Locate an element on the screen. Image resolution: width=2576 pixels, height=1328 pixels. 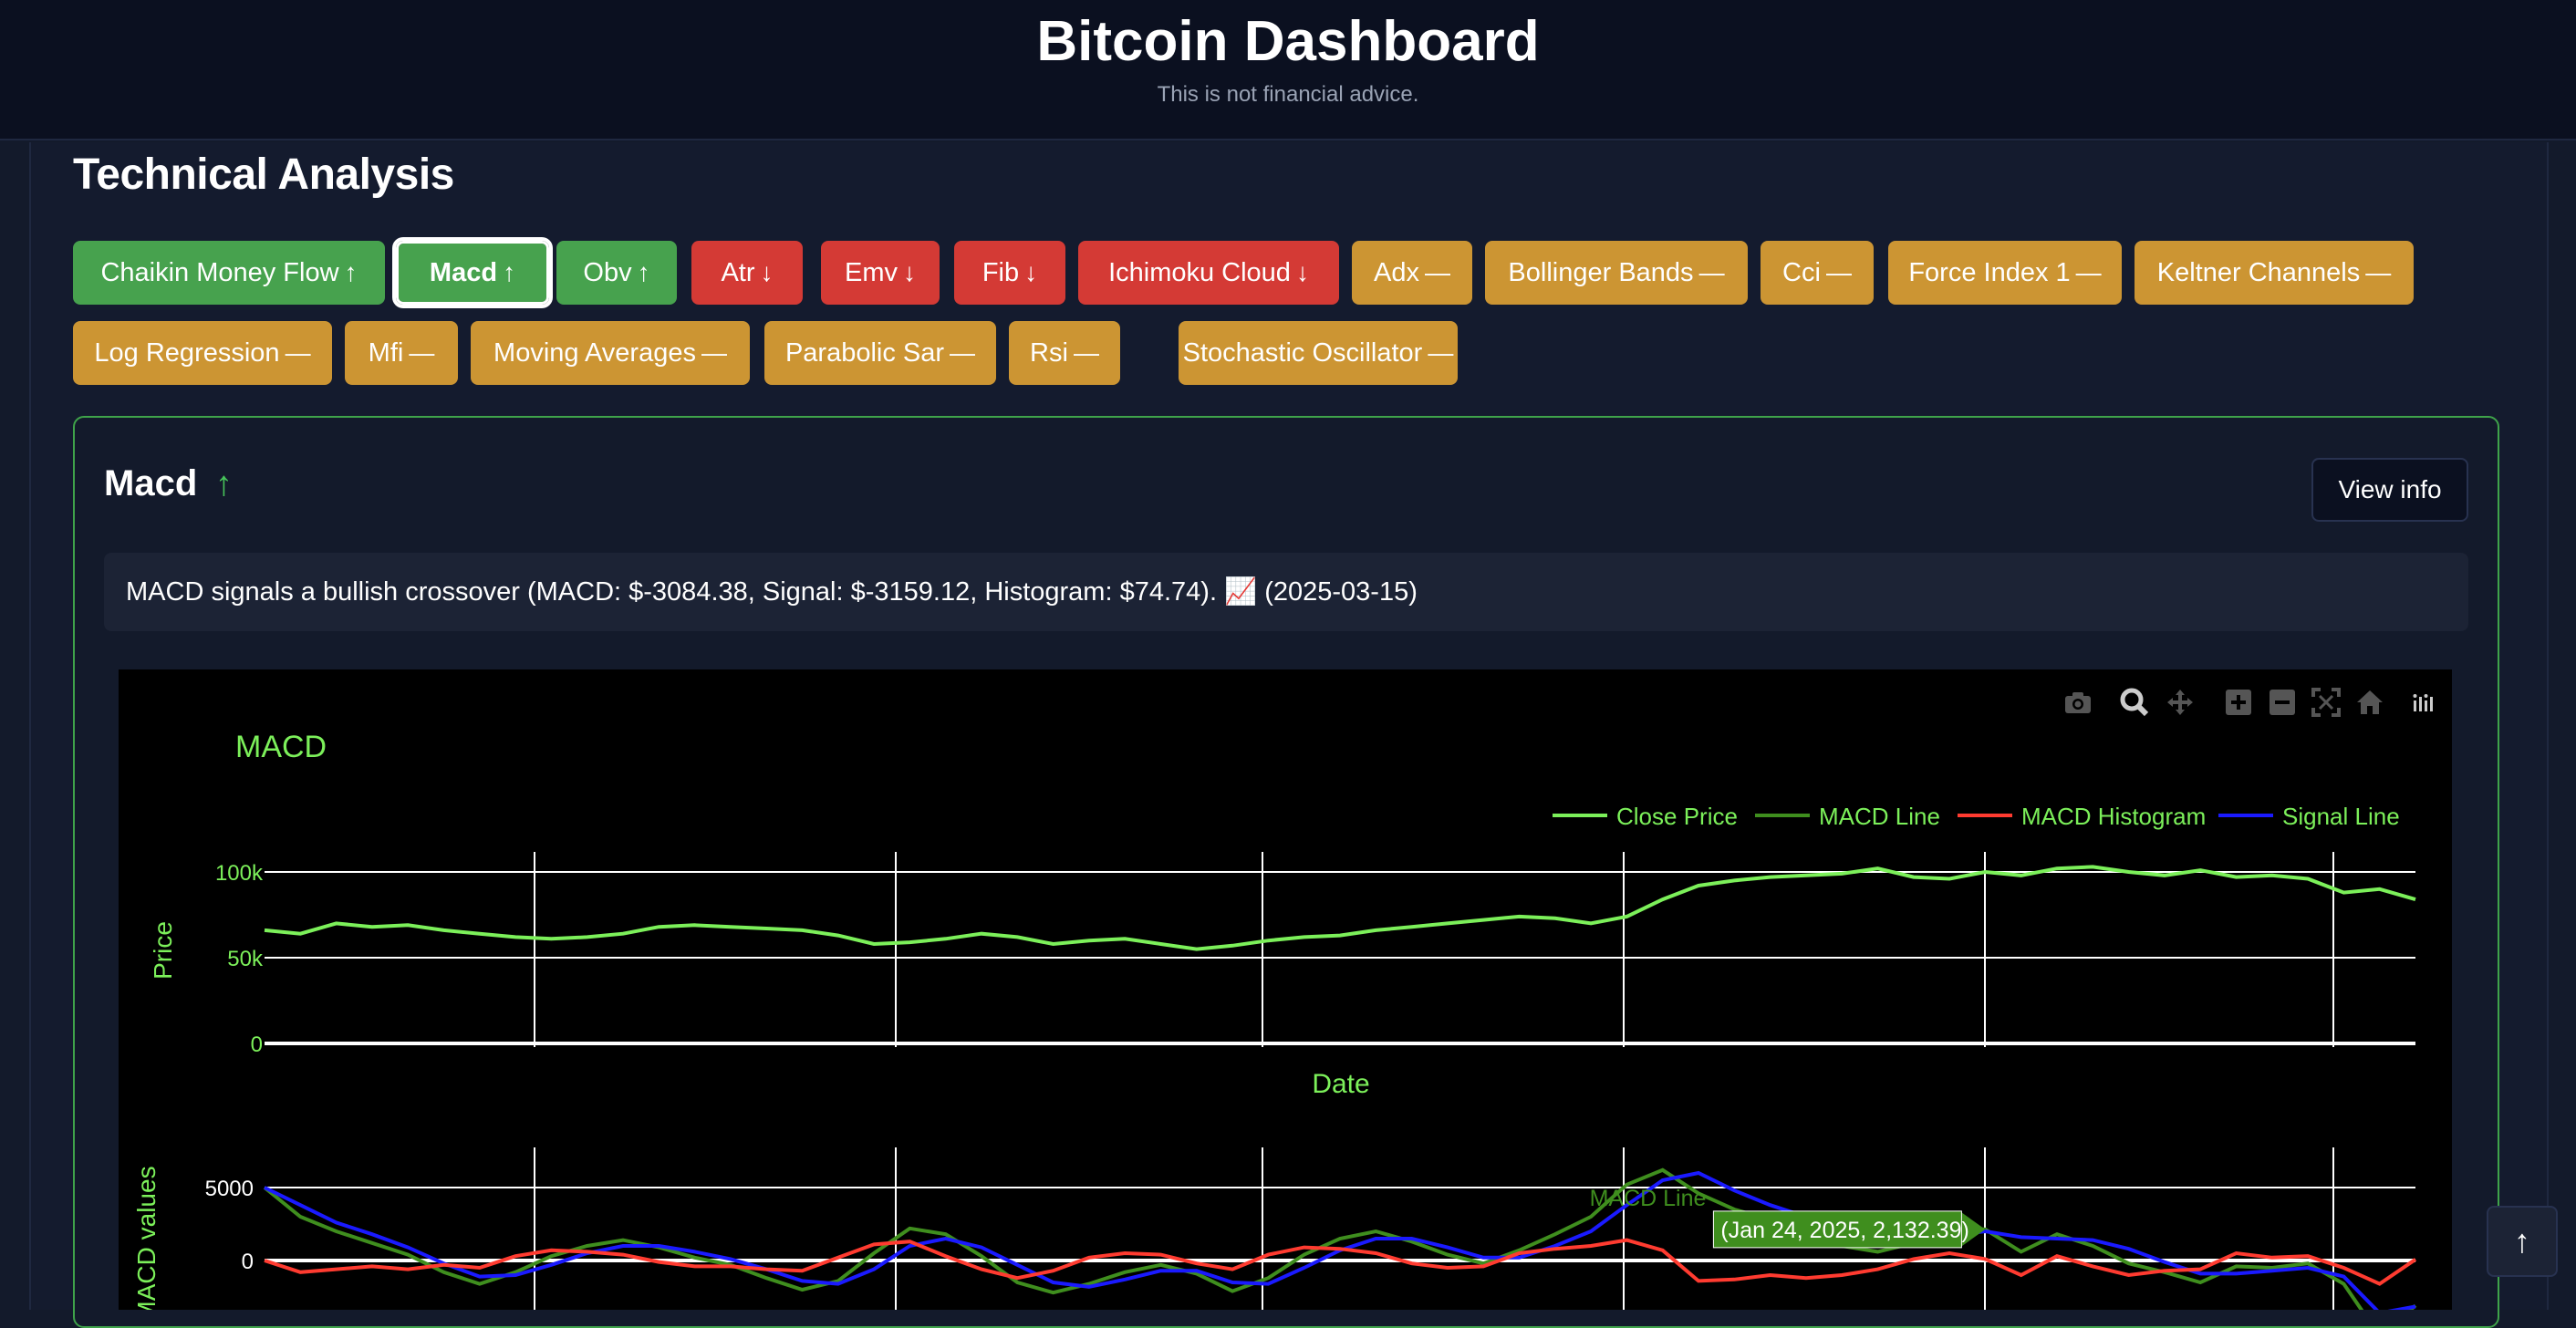
zoom-icon is located at coordinates (2134, 703).